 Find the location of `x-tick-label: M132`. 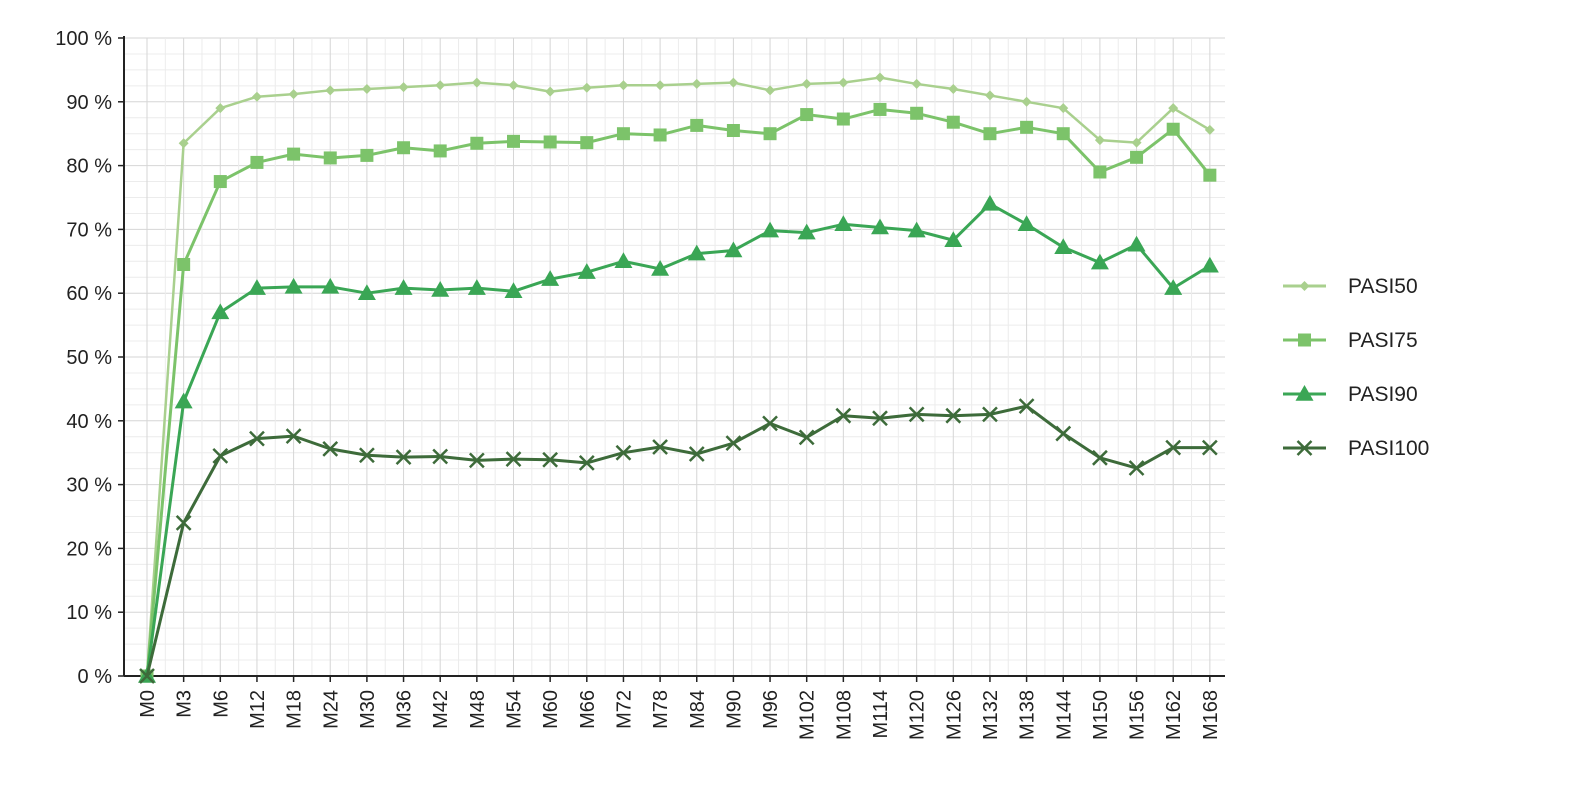

x-tick-label: M132 is located at coordinates (991, 715).